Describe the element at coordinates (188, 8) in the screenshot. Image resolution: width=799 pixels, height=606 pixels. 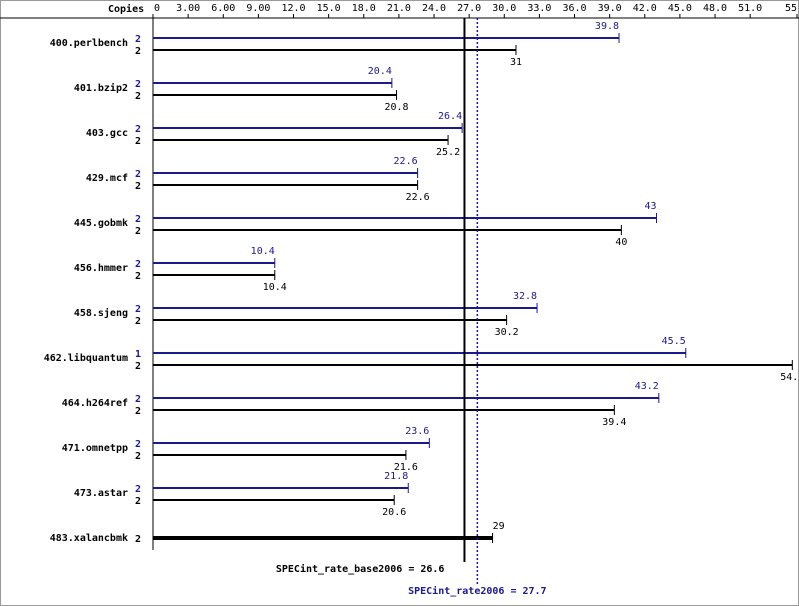
I see `x-tick-label: 3.00` at that location.